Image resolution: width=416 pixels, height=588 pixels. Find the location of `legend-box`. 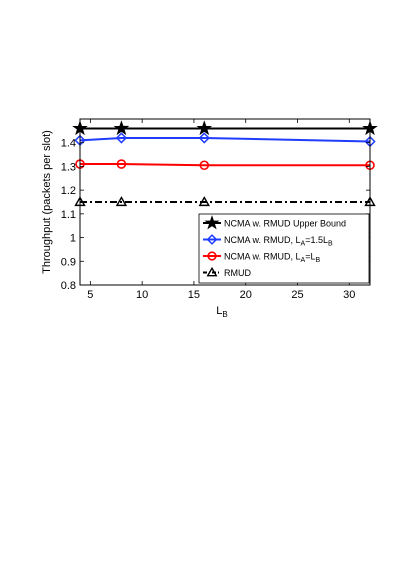

legend-box is located at coordinates (284, 248).